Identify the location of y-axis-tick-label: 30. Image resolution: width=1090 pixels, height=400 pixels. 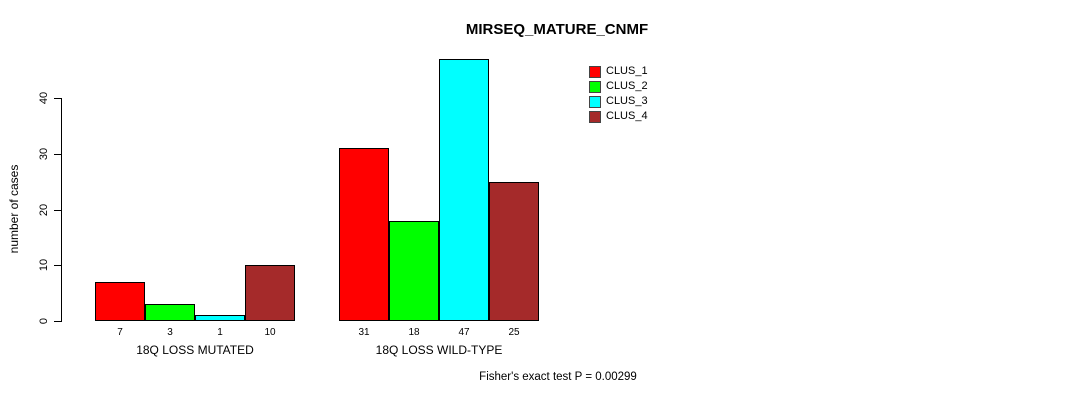
(44, 153).